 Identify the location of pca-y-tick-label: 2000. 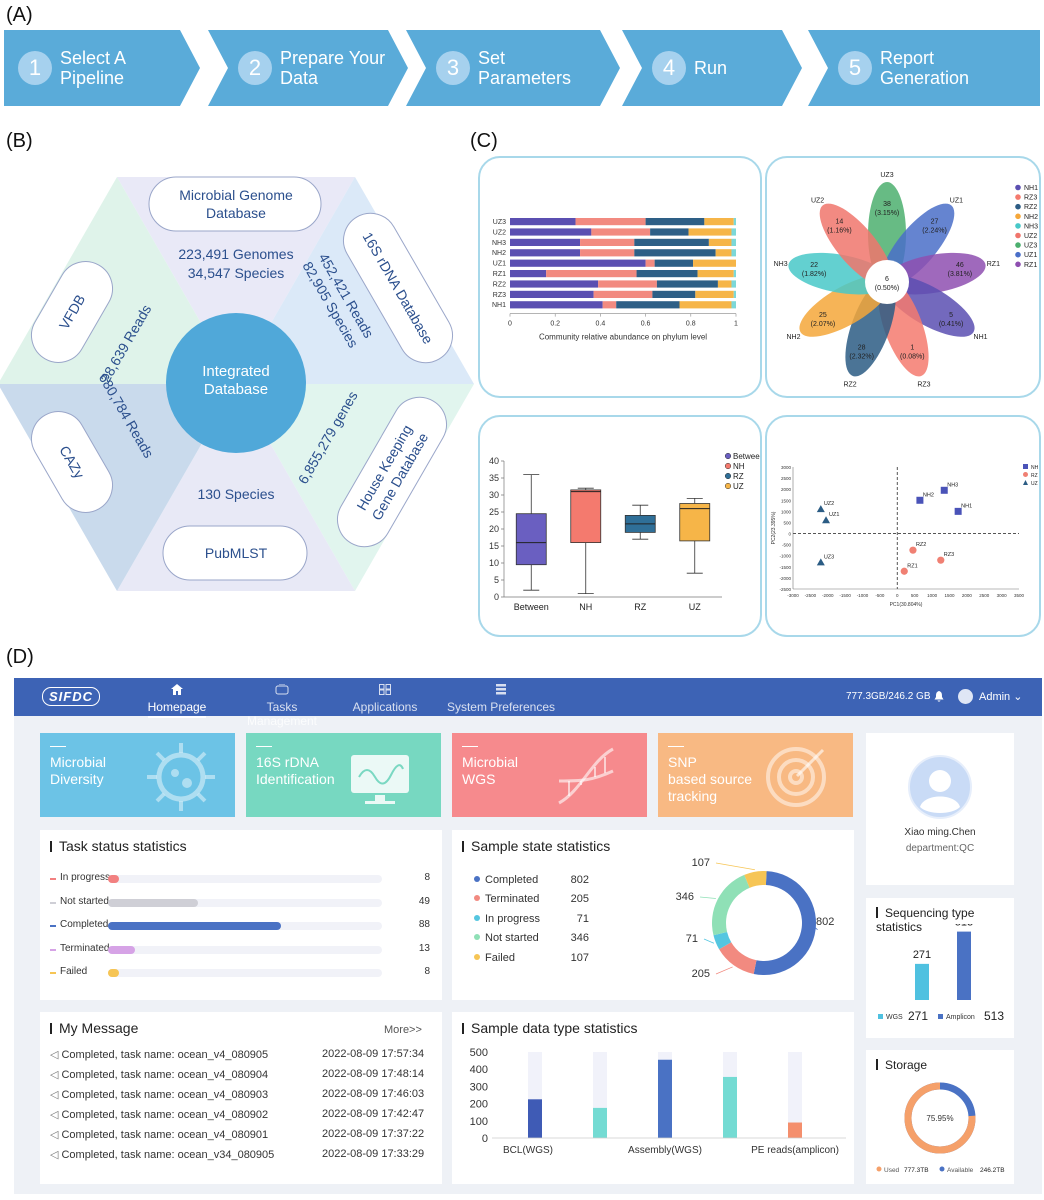
(786, 489).